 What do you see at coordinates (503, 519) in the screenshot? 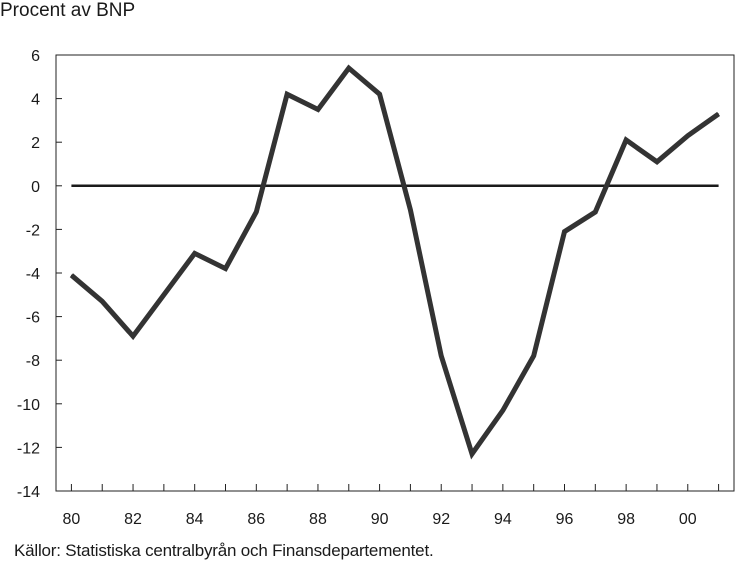
I see `x-tick-label: 94` at bounding box center [503, 519].